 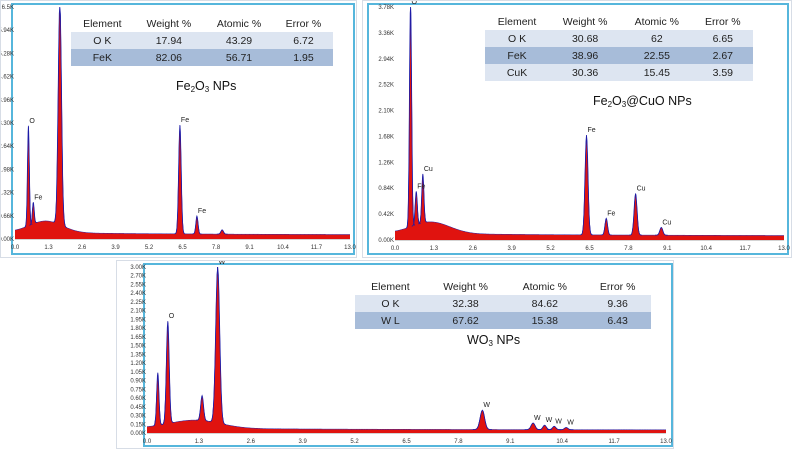 What do you see at coordinates (7, 101) in the screenshot?
I see `y-tick-label: 3.96K` at bounding box center [7, 101].